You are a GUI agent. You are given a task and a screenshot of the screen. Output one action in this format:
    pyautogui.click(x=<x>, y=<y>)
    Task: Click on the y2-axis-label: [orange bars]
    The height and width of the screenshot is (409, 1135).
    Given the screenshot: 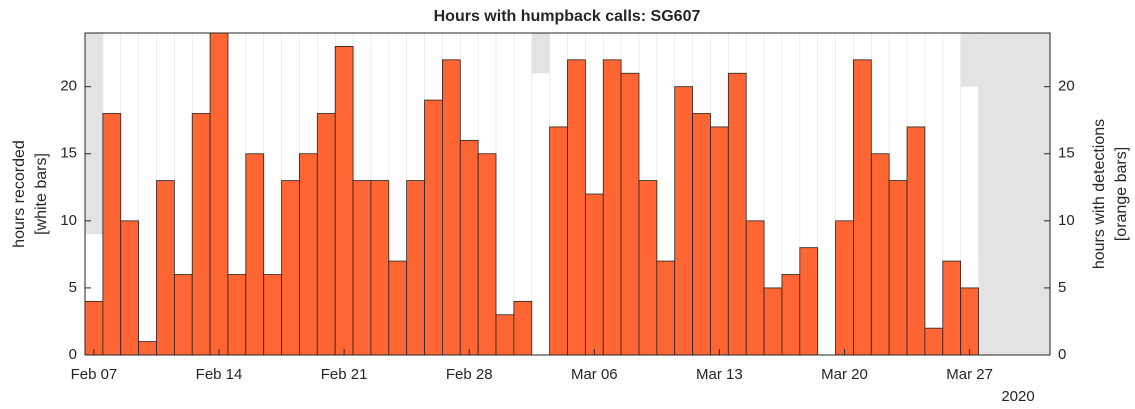 What is the action you would take?
    pyautogui.click(x=1121, y=194)
    